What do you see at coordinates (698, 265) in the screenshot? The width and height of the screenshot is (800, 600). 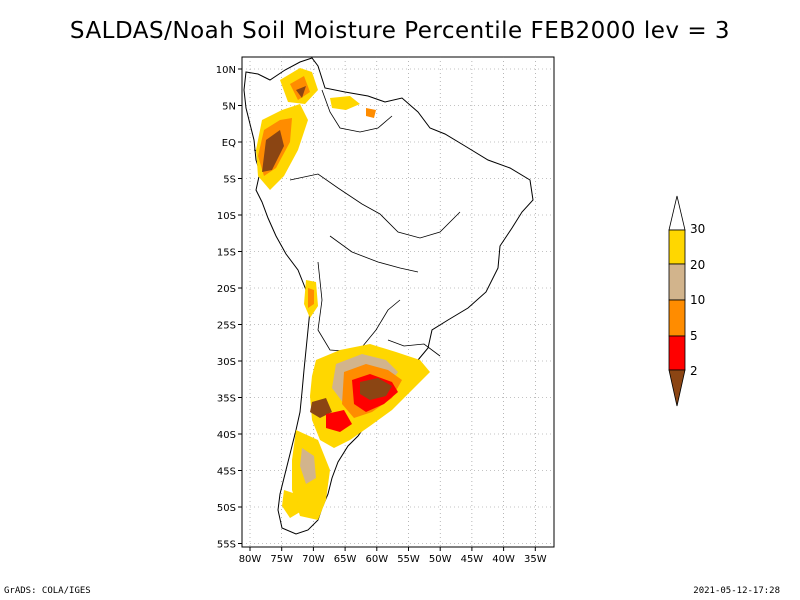 I see `legend-label-20: 20` at bounding box center [698, 265].